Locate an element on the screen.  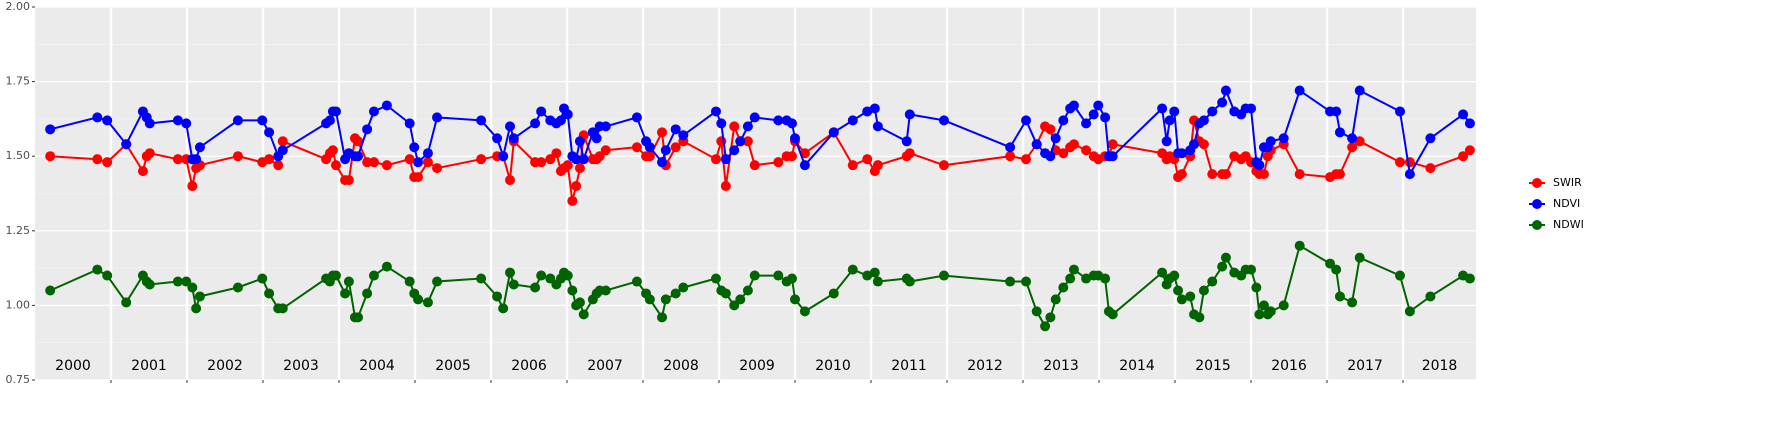
year-label: 2014 is located at coordinates (1137, 366).